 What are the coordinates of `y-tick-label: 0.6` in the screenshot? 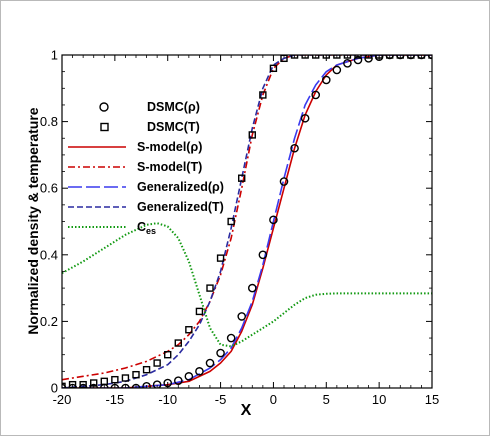 It's located at (49, 188).